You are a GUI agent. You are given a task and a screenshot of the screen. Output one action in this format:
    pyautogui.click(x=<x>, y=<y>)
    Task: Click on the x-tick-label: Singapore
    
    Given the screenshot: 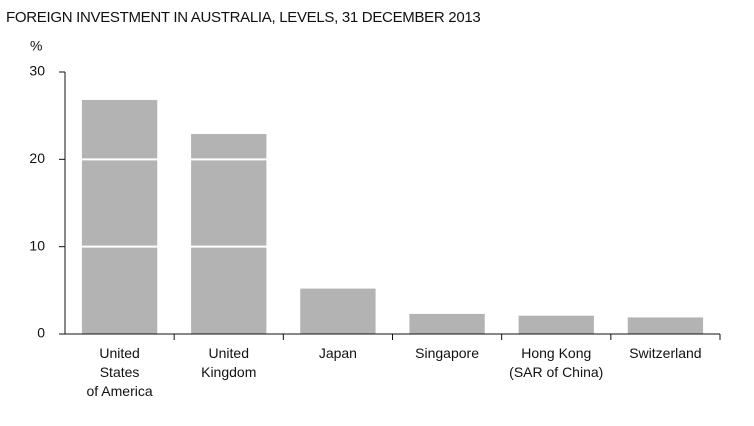 What is the action you would take?
    pyautogui.click(x=447, y=353)
    